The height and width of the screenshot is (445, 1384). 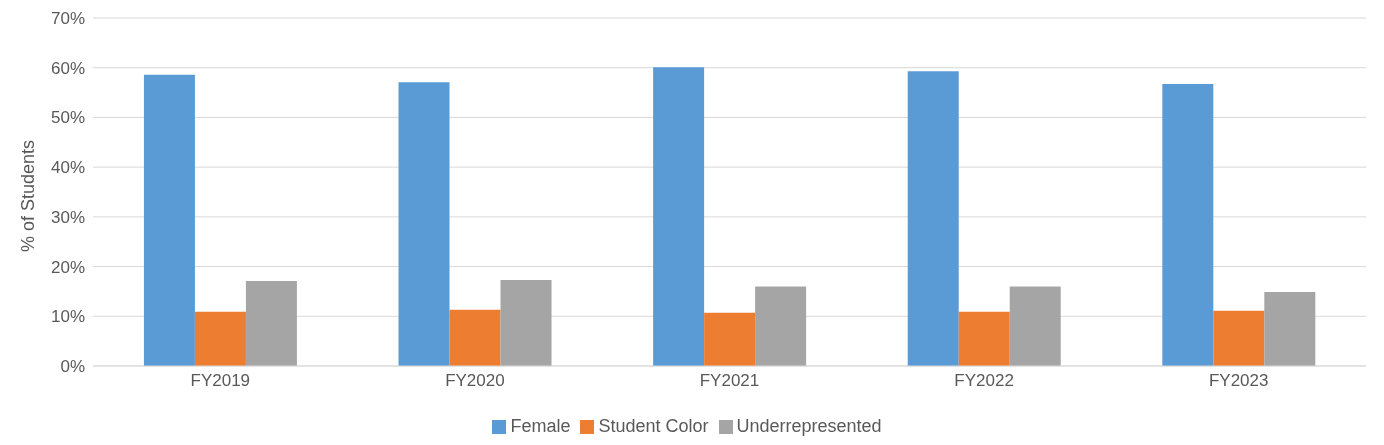 What do you see at coordinates (72, 367) in the screenshot?
I see `y-tick-label: 0%` at bounding box center [72, 367].